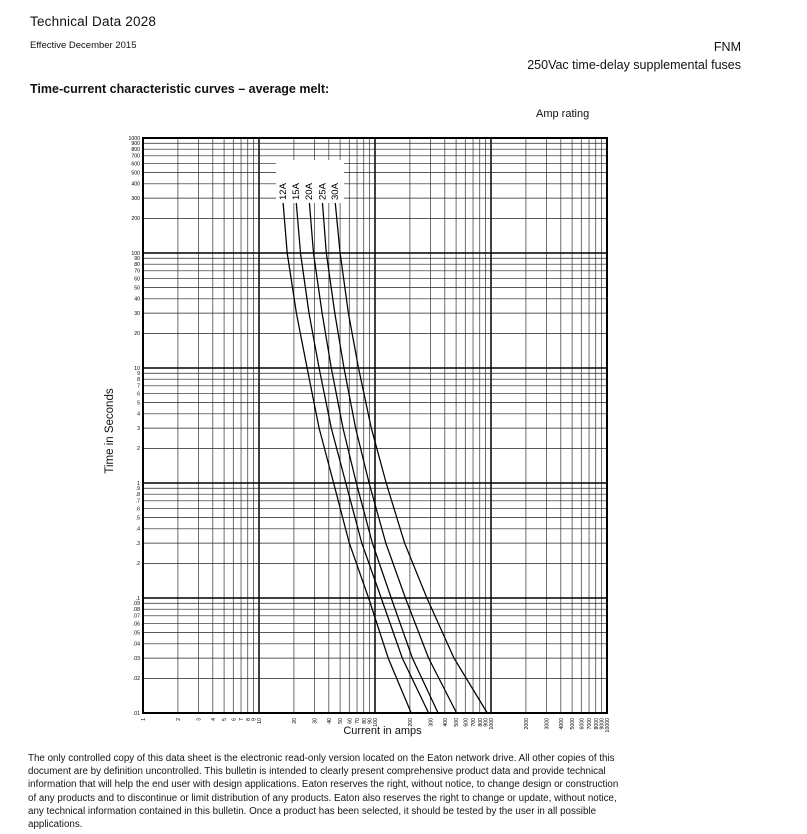 The height and width of the screenshot is (834, 807). I want to click on curve-label-backdrop, so click(310, 181).